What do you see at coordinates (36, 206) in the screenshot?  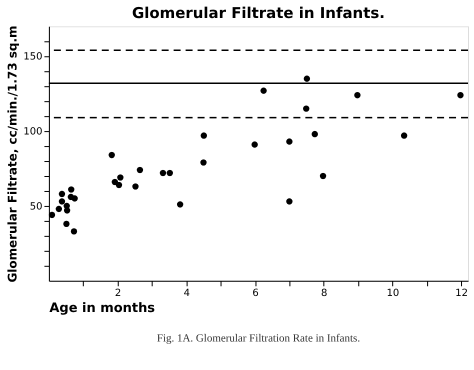 I see `y-tick-label: 50` at bounding box center [36, 206].